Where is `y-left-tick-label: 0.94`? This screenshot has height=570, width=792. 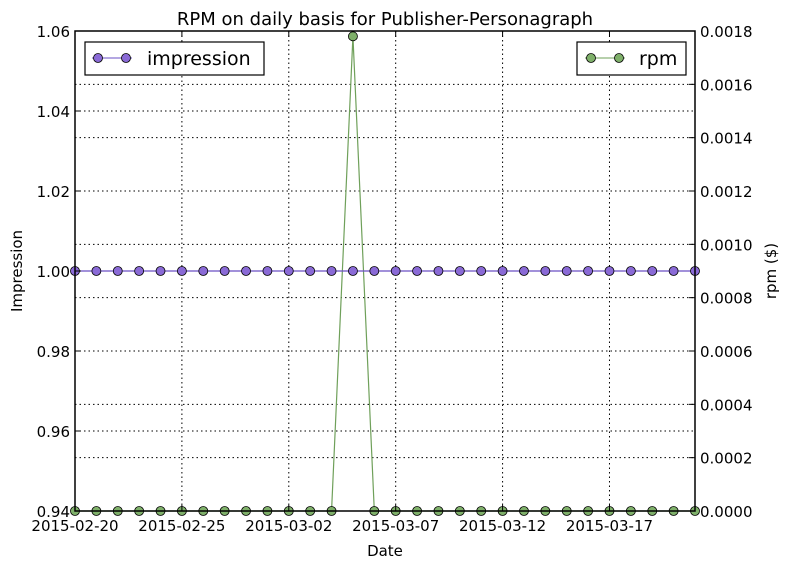 y-left-tick-label: 0.94 is located at coordinates (53, 512).